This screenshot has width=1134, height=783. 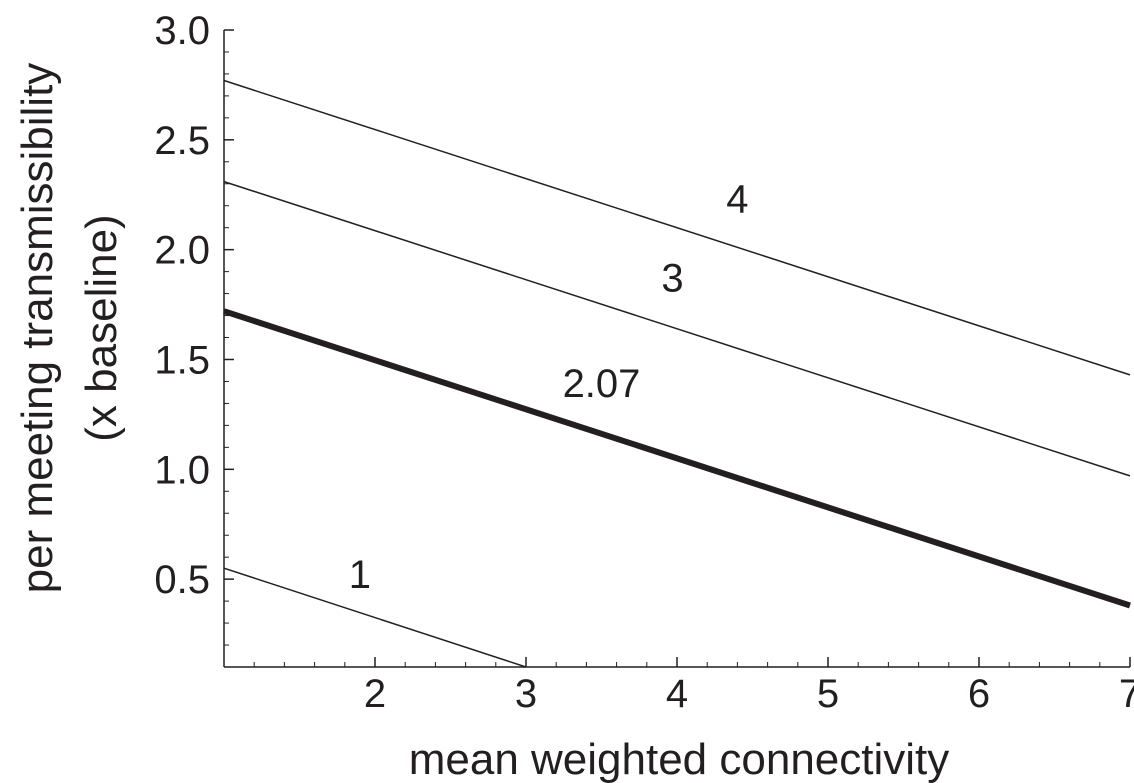 What do you see at coordinates (737, 199) in the screenshot?
I see `series-label-4: 4` at bounding box center [737, 199].